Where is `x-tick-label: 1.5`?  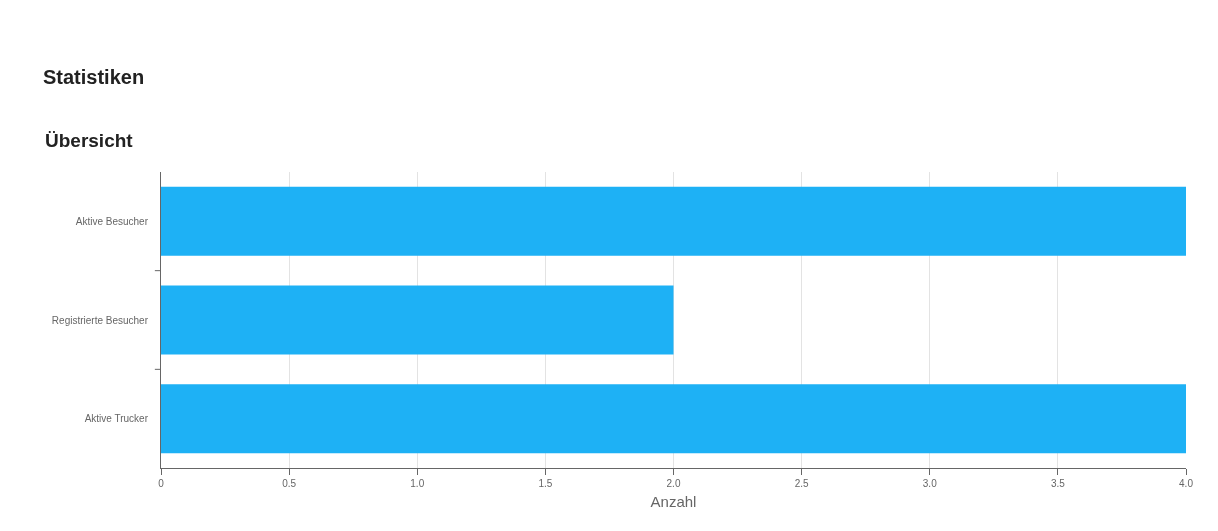
x-tick-label: 1.5 is located at coordinates (545, 483).